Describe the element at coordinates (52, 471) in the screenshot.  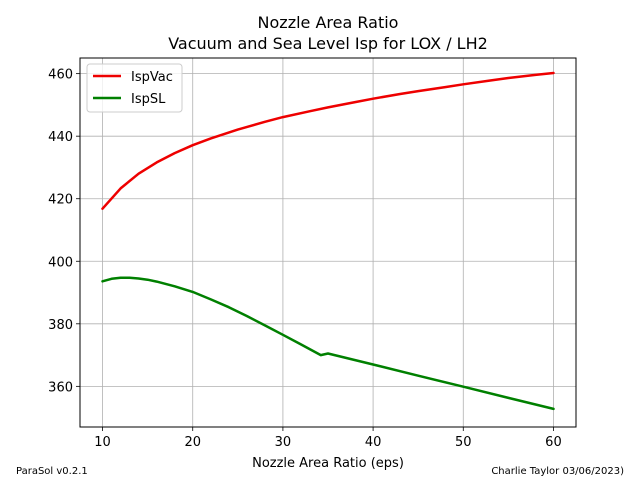
I see `footer-version: ParaSol v0.2.1` at that location.